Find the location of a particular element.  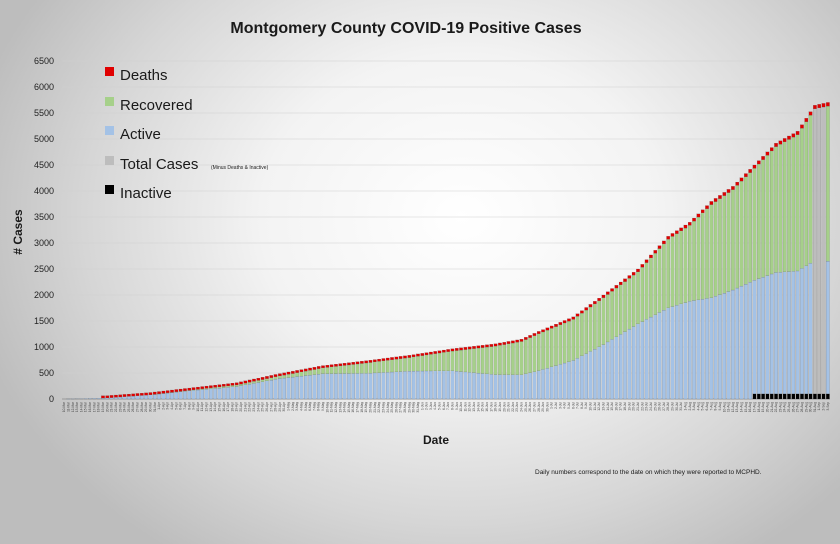

x-tick-label: 8-Apr is located at coordinates (189, 405).